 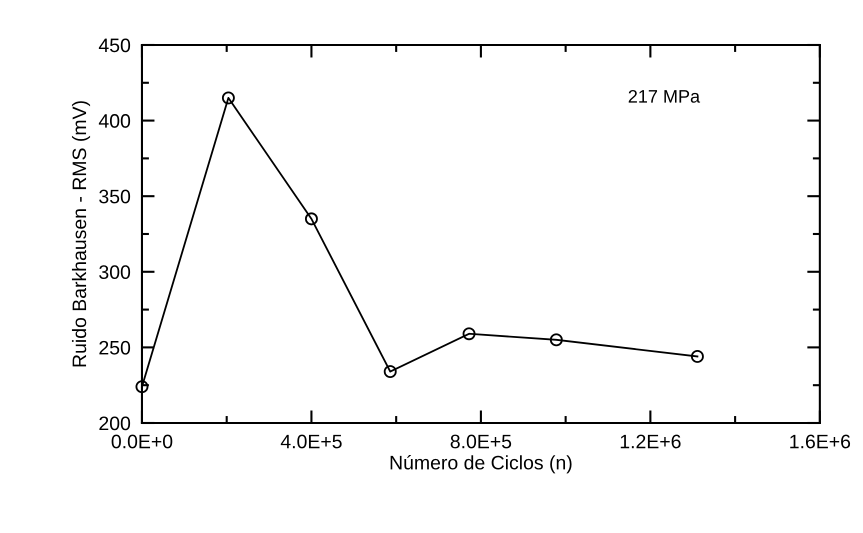 I want to click on y-tick-label: 200, so click(x=114, y=423).